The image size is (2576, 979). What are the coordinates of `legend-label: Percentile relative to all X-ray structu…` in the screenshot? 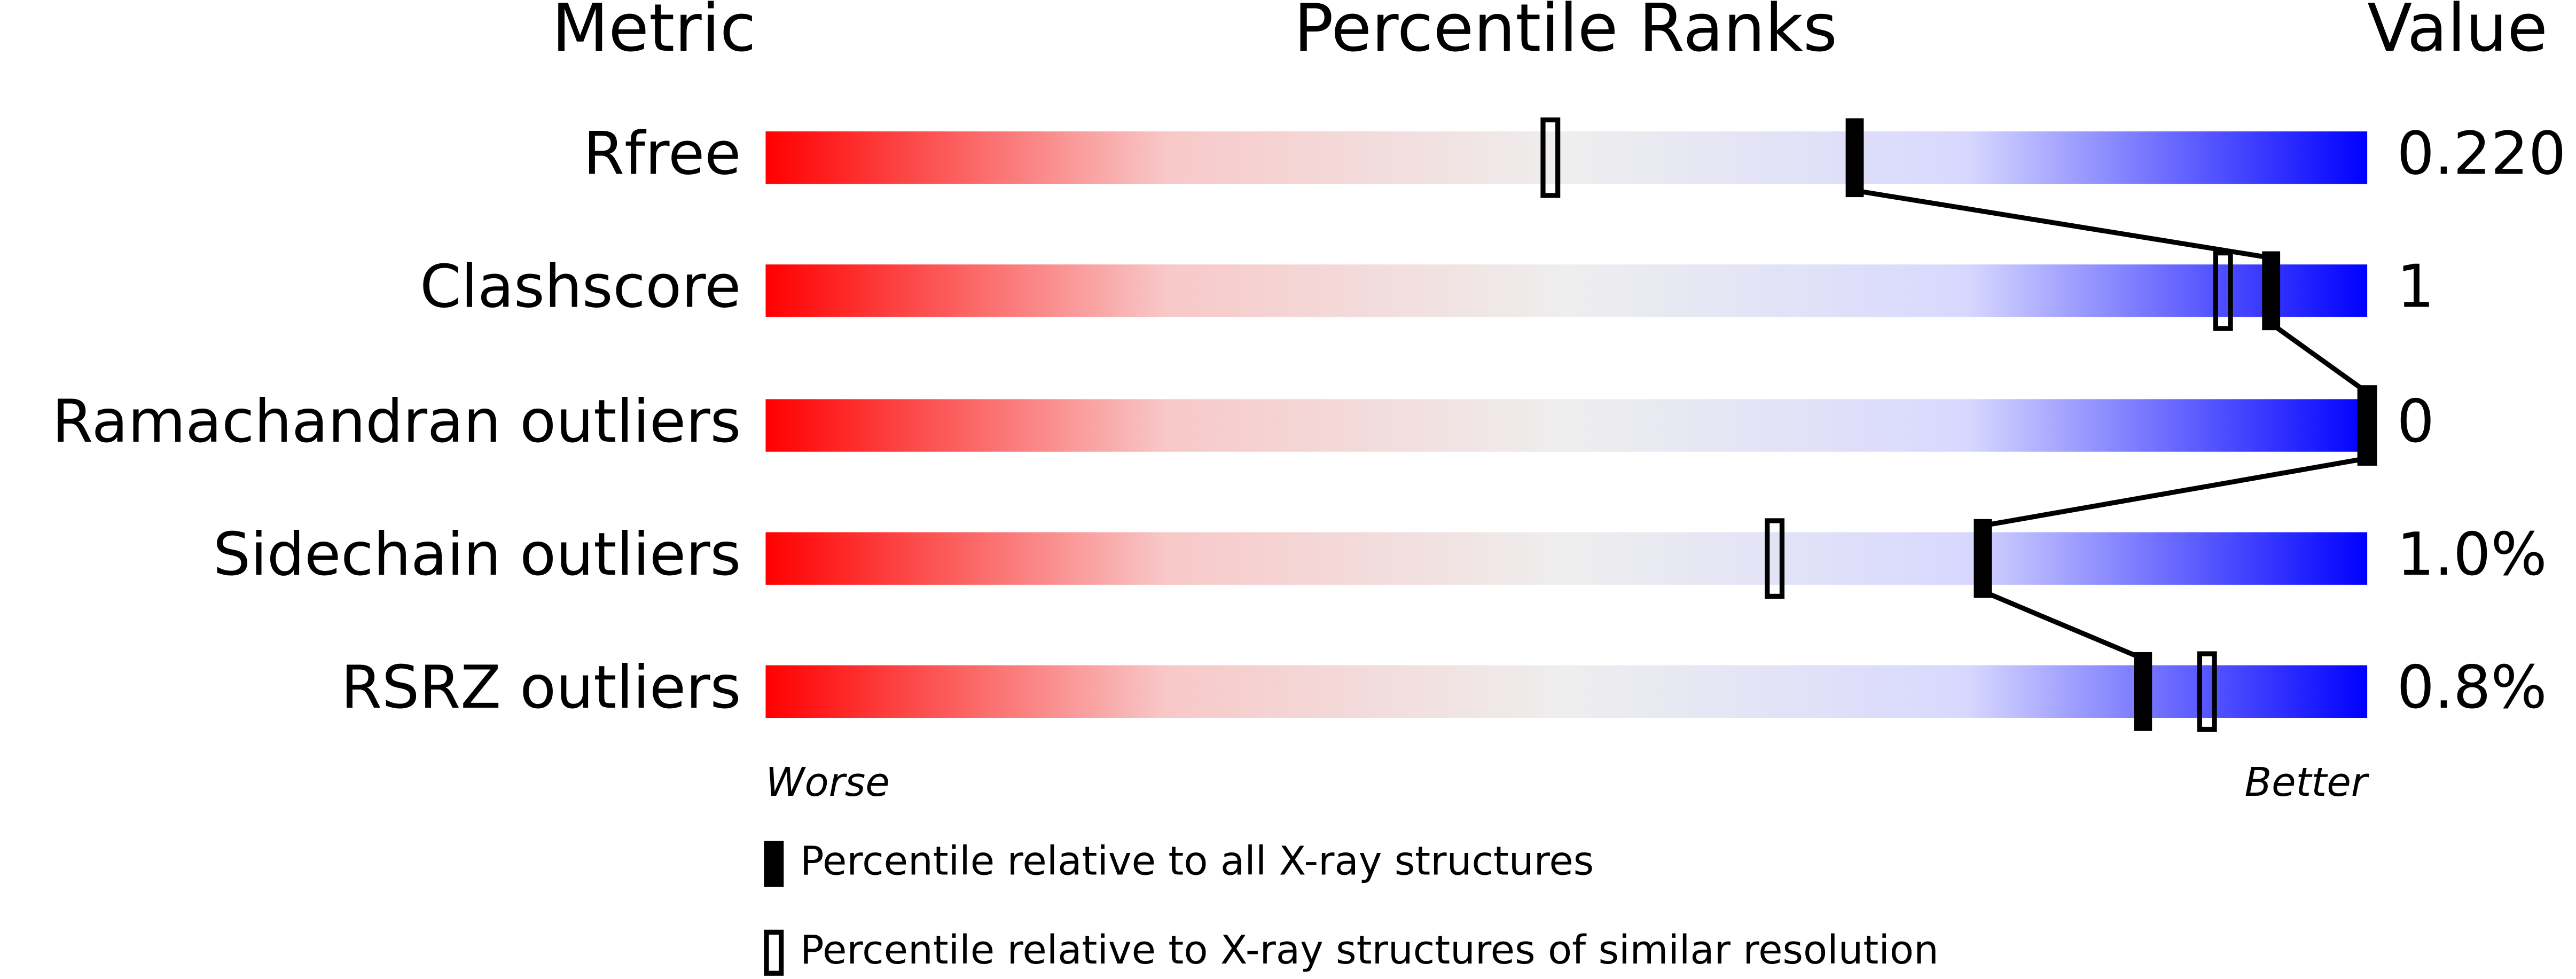 It's located at (1197, 861).